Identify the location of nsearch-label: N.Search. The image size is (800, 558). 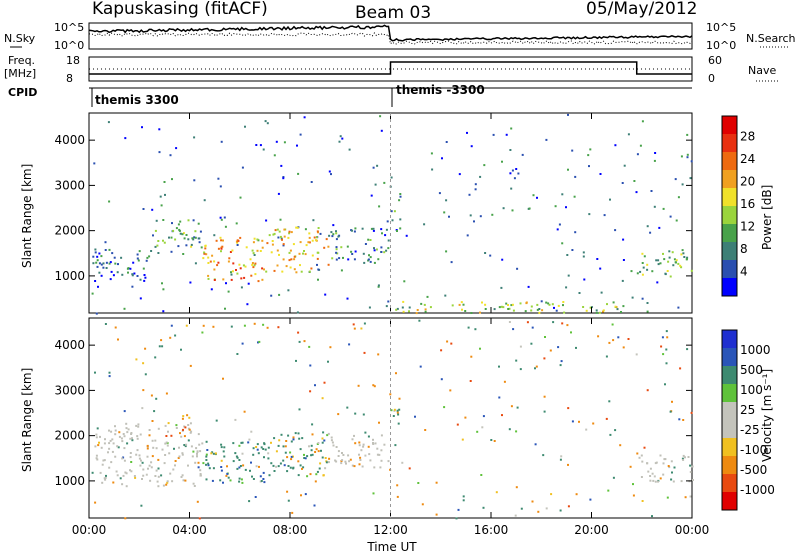
(771, 38).